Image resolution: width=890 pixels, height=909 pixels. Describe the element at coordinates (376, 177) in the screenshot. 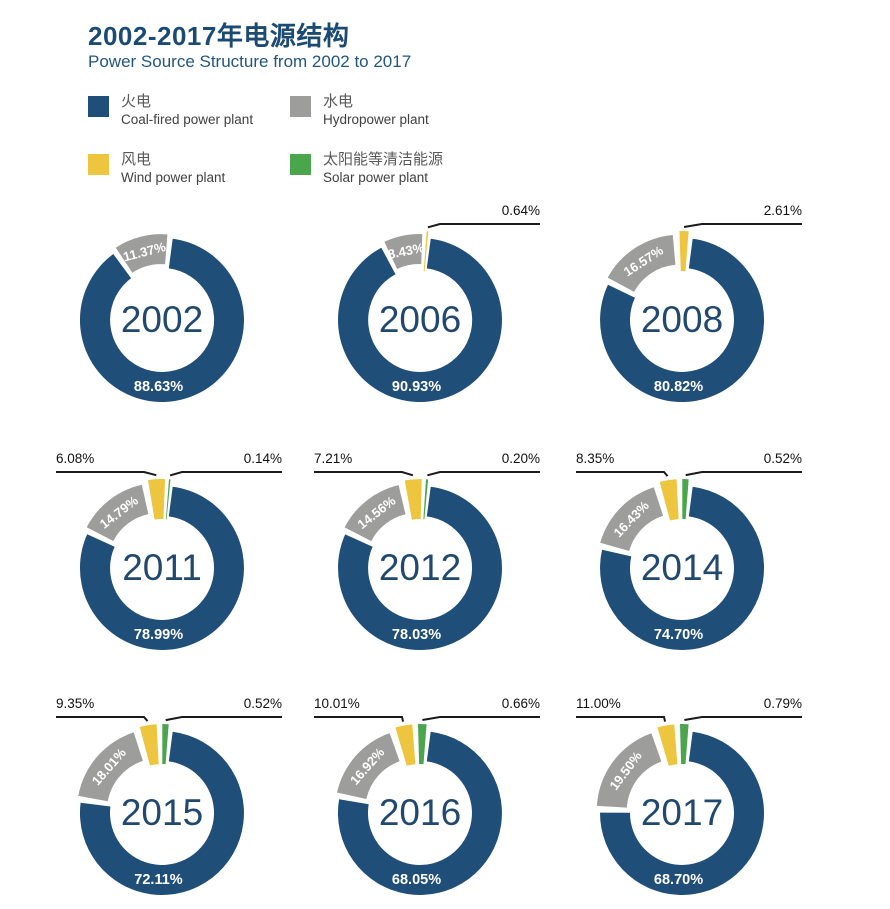

I see `legend-solar-en: Solar power plant` at that location.